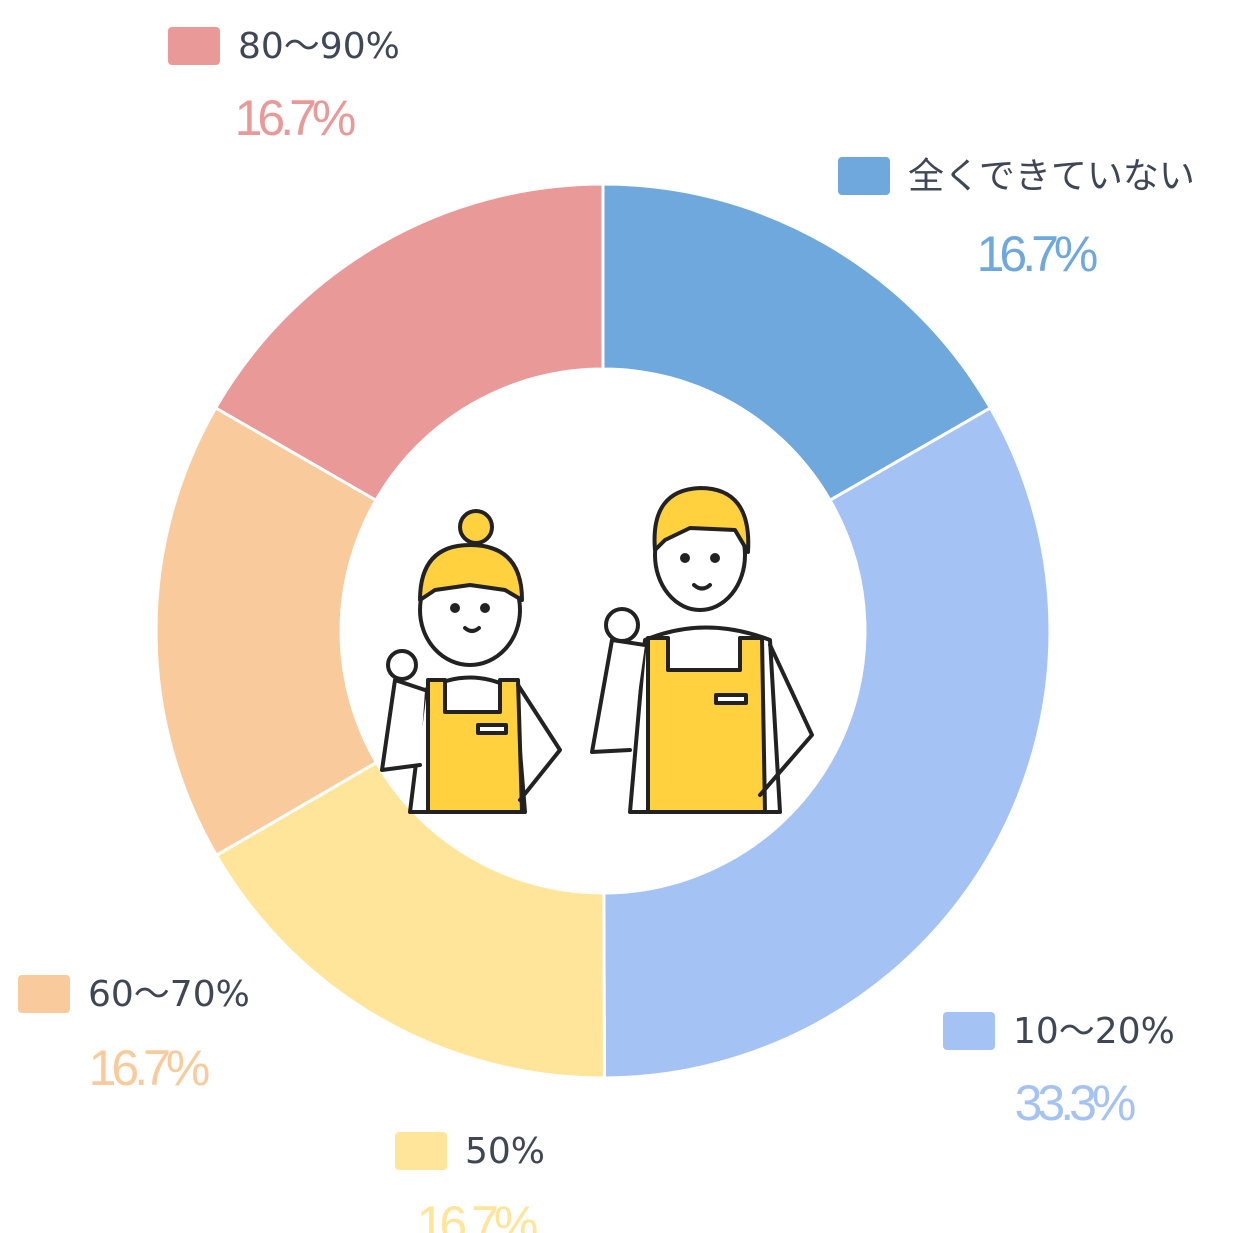  I want to click on value-label: 33.3%, so click(1075, 1103).